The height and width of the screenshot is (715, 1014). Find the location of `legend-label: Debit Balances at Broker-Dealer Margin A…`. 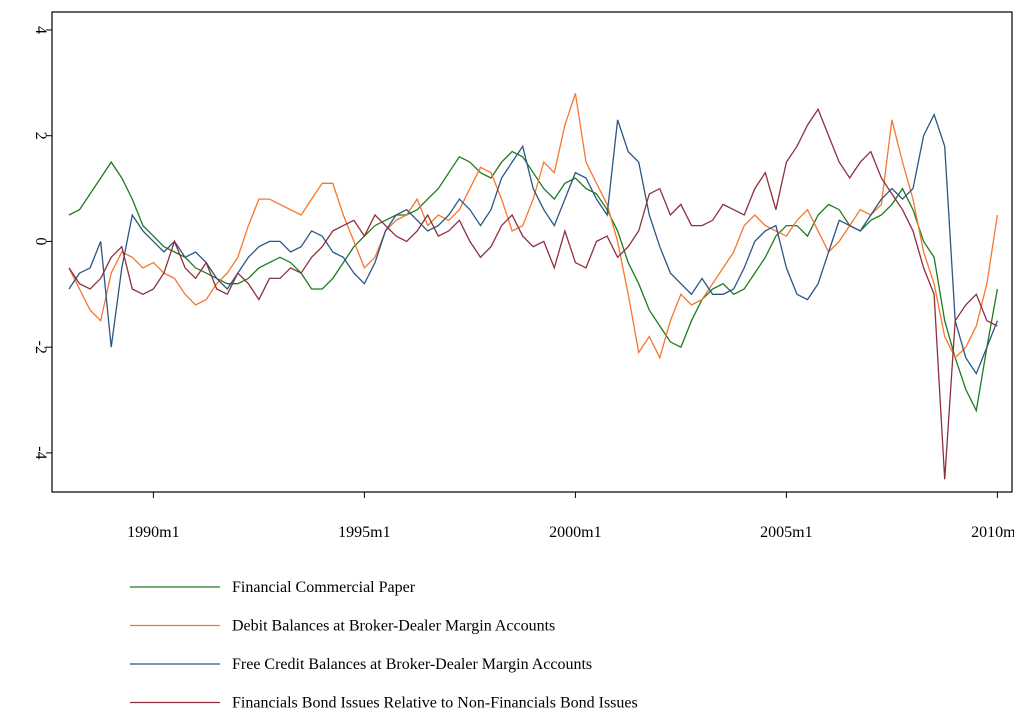

legend-label: Debit Balances at Broker-Dealer Margin A… is located at coordinates (393, 626).